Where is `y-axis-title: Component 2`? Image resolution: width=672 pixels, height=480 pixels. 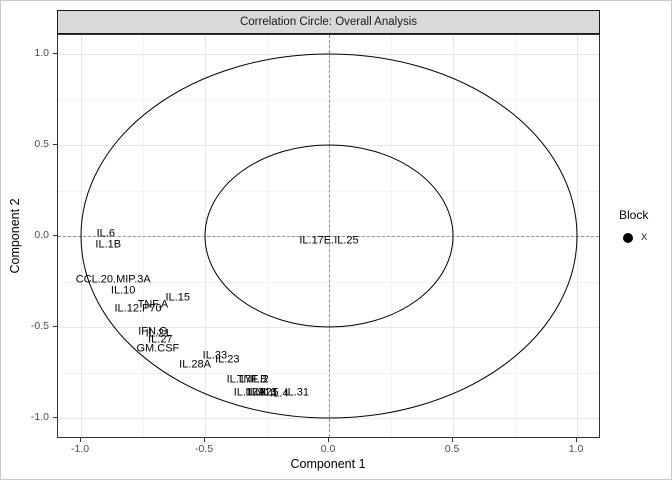 y-axis-title: Component 2 is located at coordinates (15, 236).